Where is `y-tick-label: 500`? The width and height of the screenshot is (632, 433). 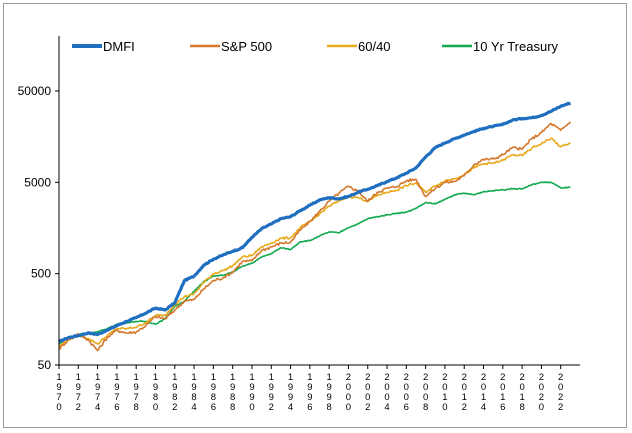 y-tick-label: 500 is located at coordinates (41, 274).